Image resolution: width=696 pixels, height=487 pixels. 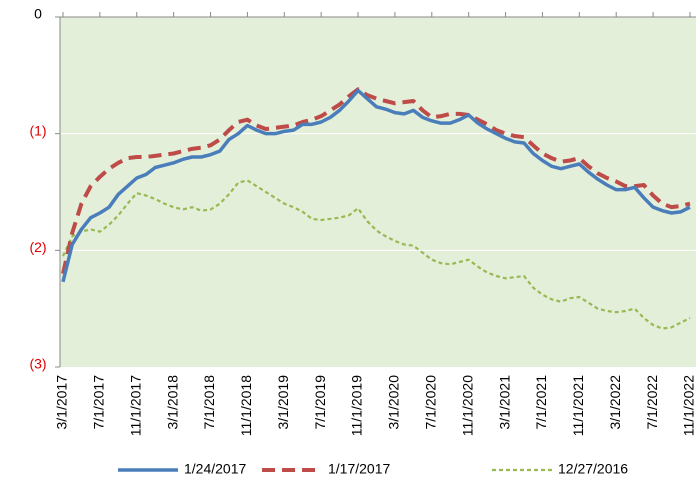 I want to click on x-tick-label: 11/1/2022, so click(x=688, y=405).